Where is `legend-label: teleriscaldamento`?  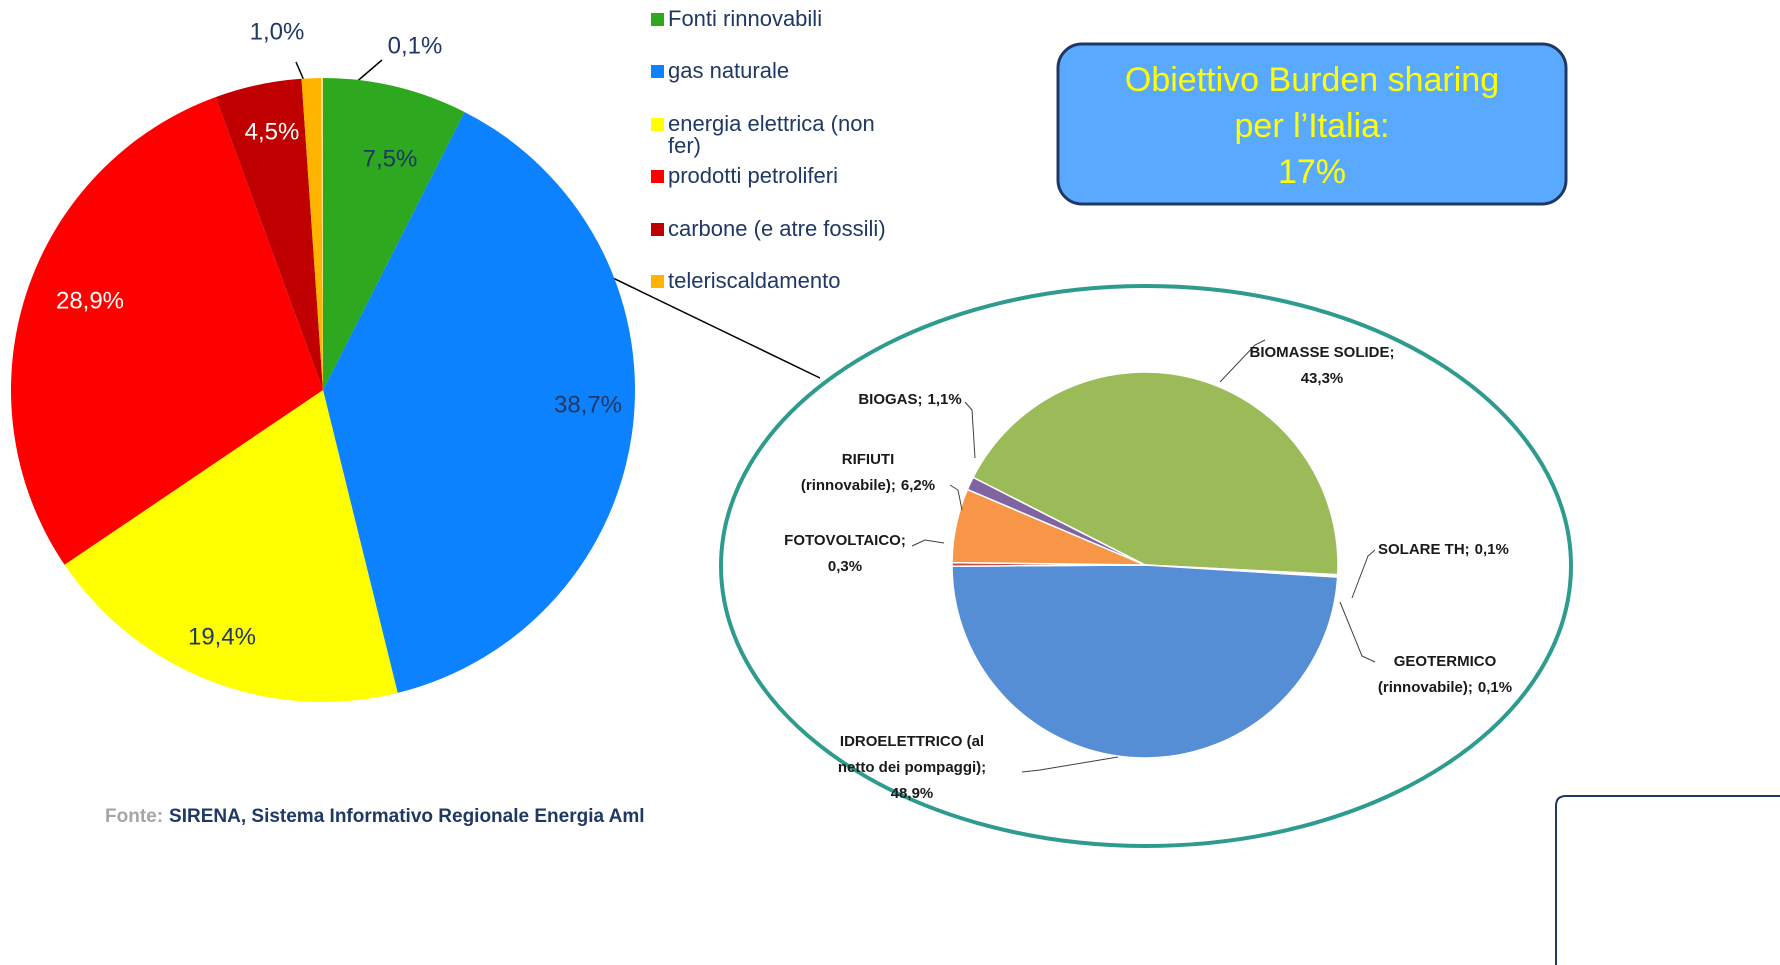
legend-label: teleriscaldamento is located at coordinates (754, 280).